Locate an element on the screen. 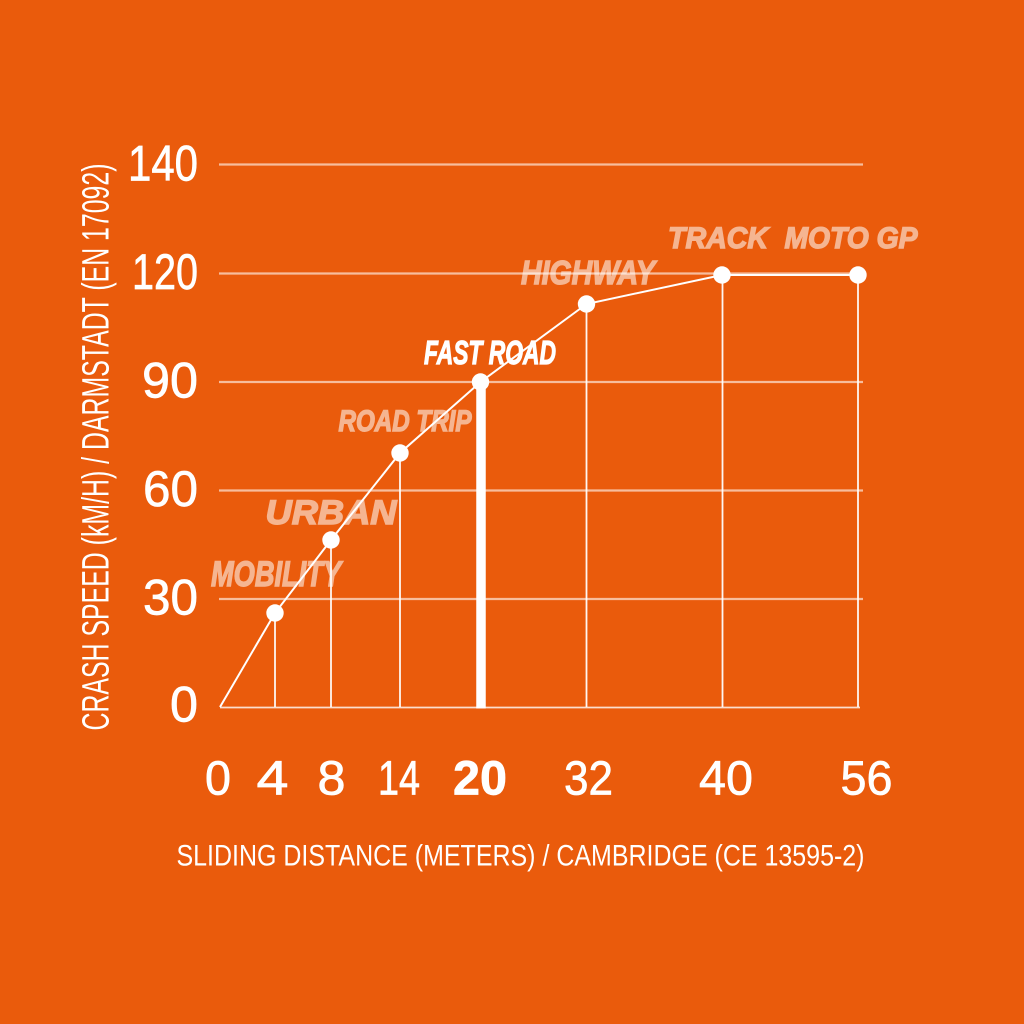 The height and width of the screenshot is (1024, 1024). svg-text: MOBILITY is located at coordinates (277, 574).